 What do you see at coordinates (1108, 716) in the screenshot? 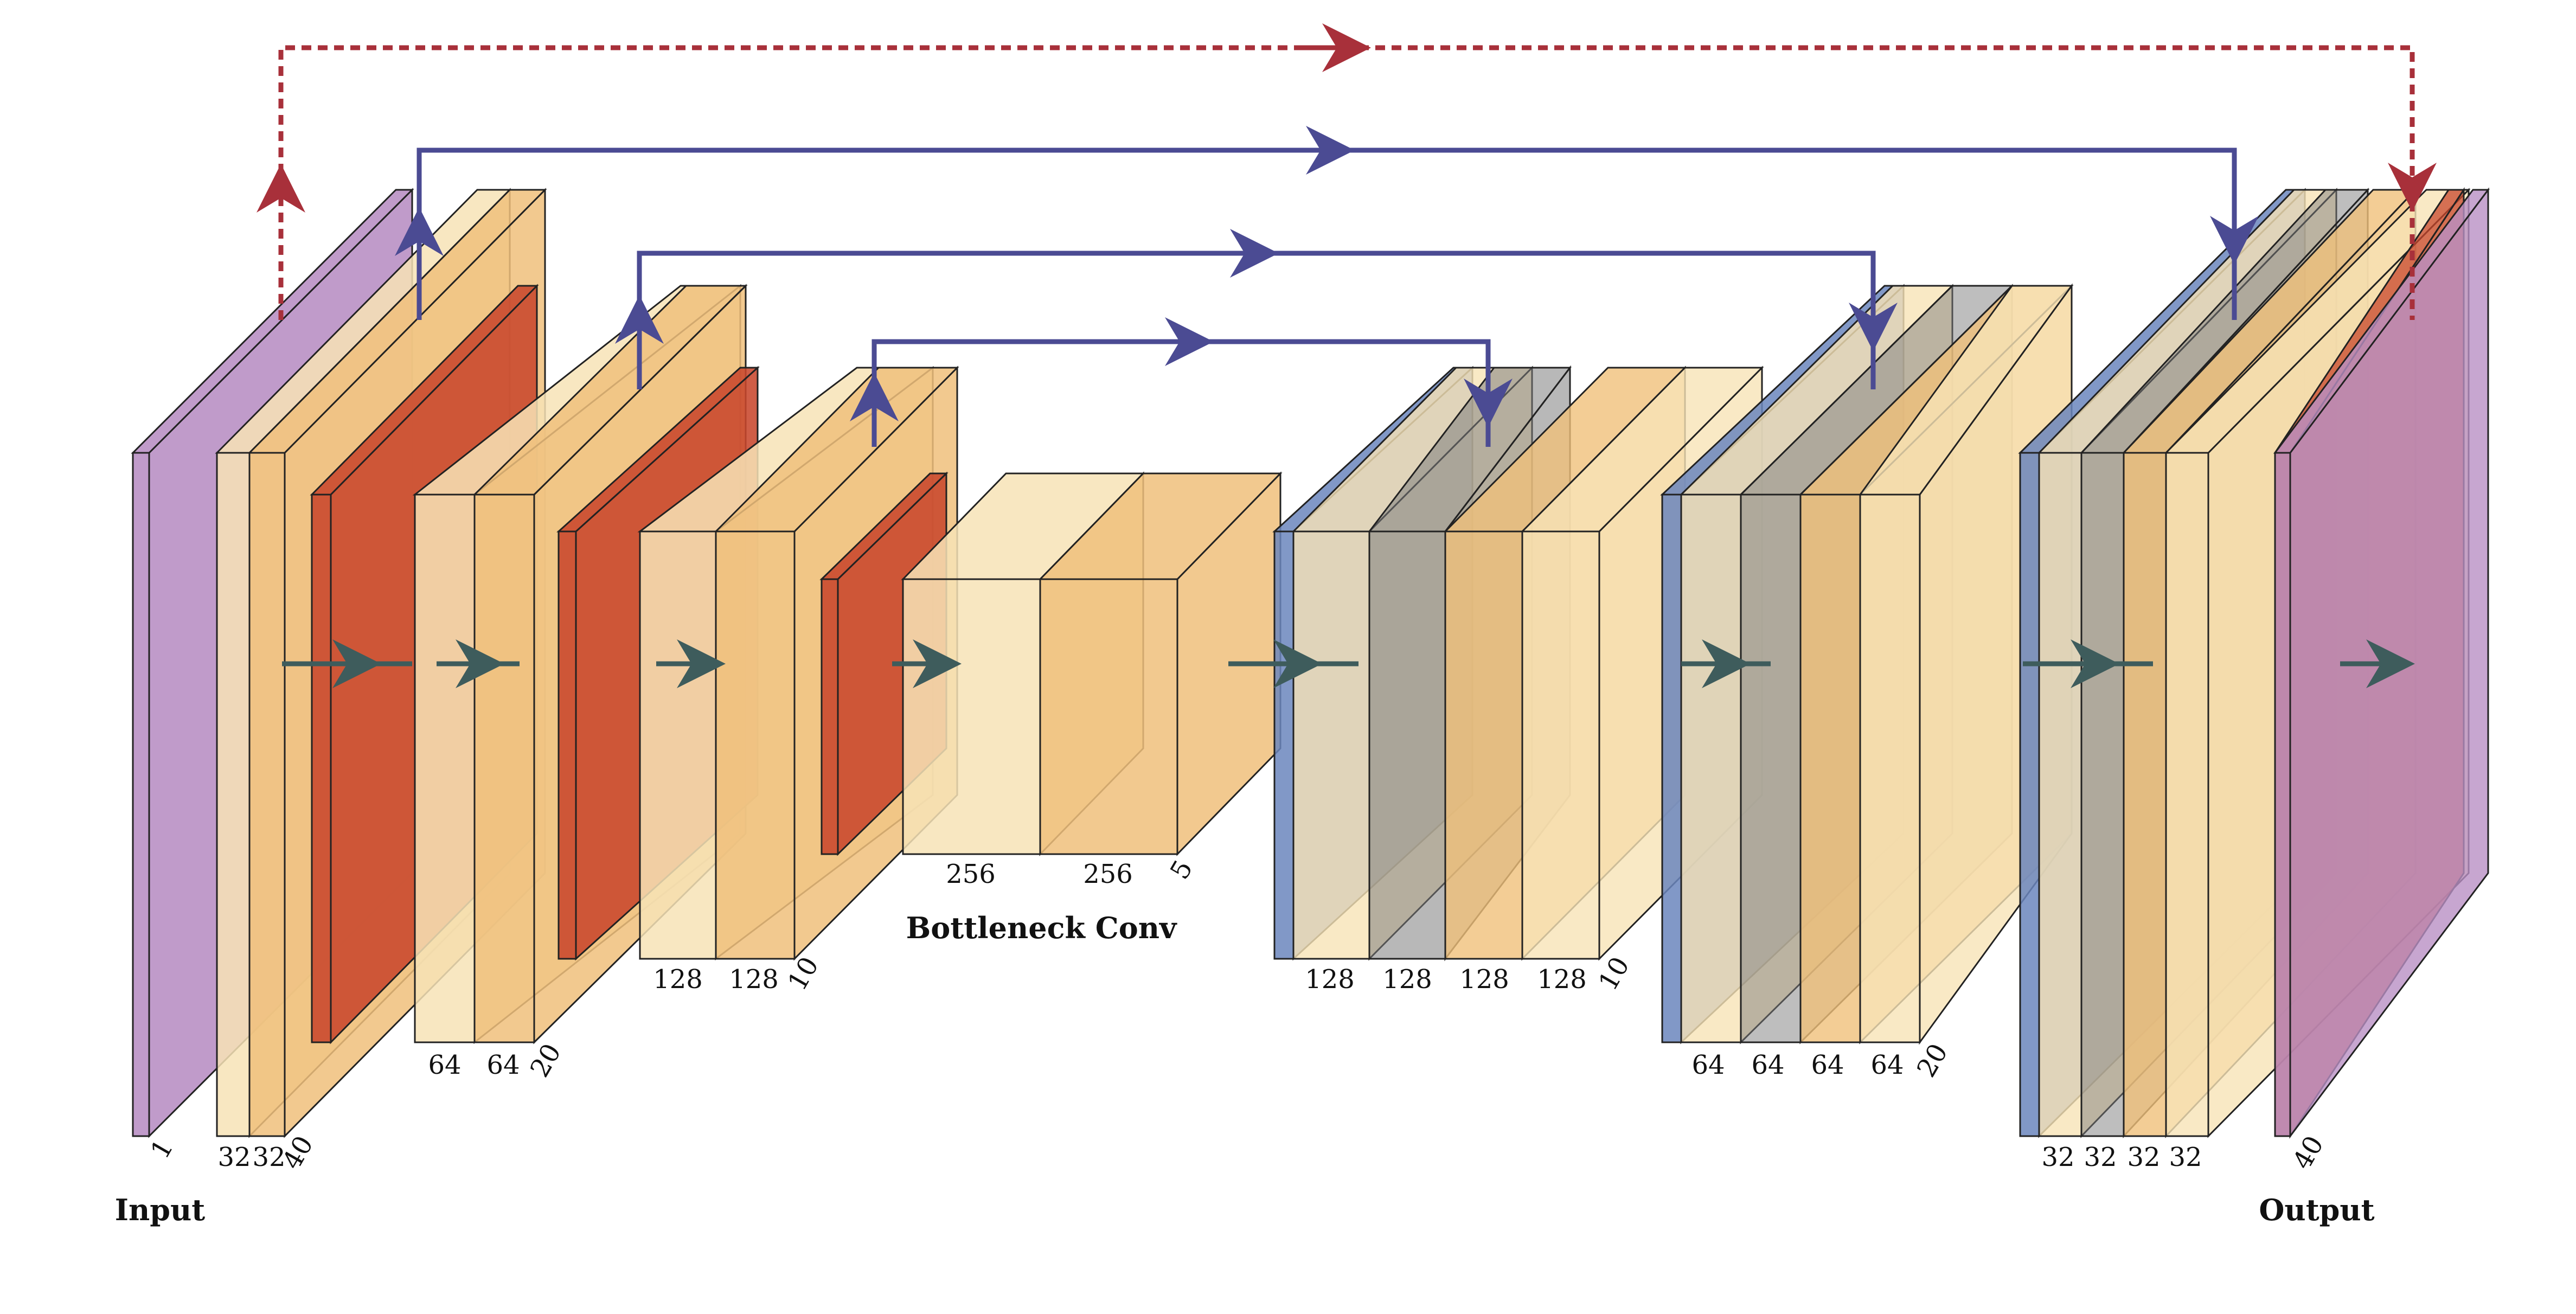
I see `bottleneck-conv2-front` at bounding box center [1108, 716].